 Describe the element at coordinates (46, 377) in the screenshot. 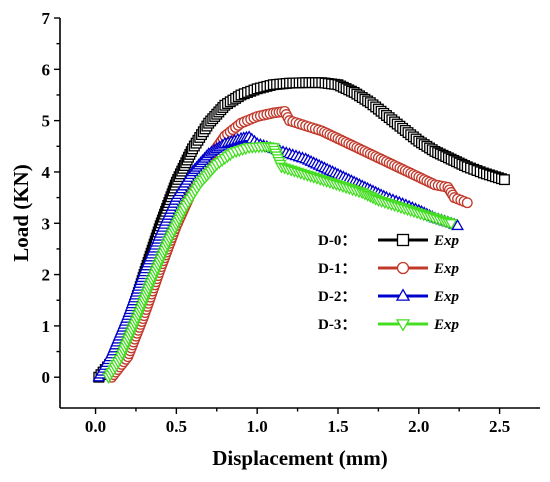

I see `y-tick-label: 0` at that location.